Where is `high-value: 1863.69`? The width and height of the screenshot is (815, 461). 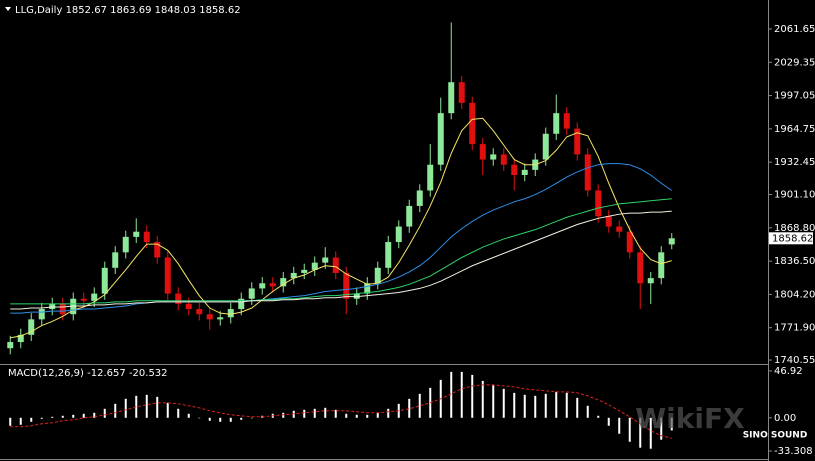 high-value: 1863.69 is located at coordinates (130, 10).